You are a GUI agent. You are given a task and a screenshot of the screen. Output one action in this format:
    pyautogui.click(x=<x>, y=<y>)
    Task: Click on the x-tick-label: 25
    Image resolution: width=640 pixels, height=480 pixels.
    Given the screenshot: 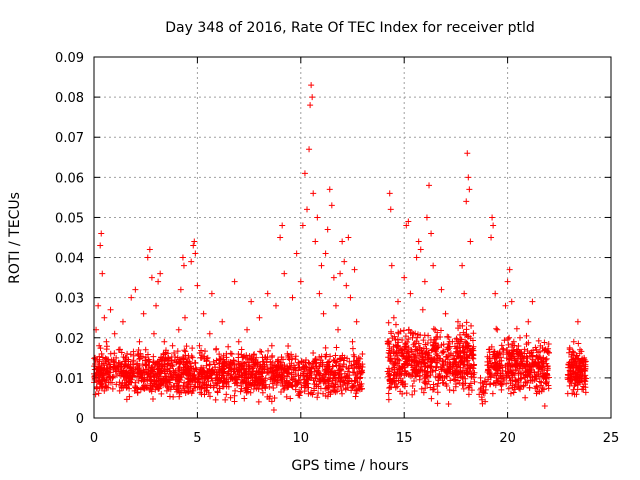 What is the action you would take?
    pyautogui.click(x=611, y=438)
    